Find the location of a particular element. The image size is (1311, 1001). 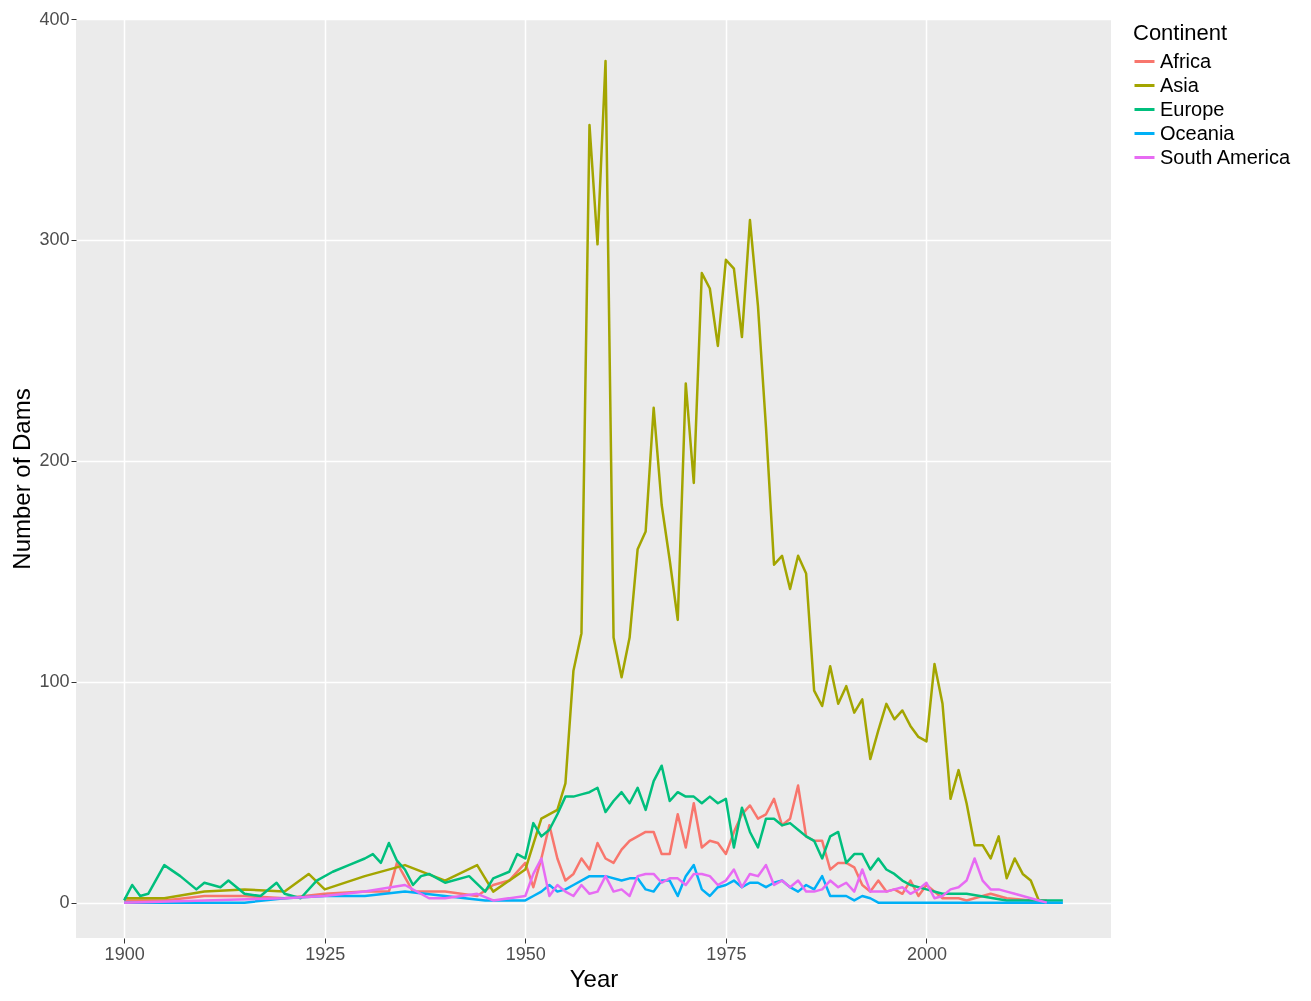

line-series is located at coordinates (593, 833).